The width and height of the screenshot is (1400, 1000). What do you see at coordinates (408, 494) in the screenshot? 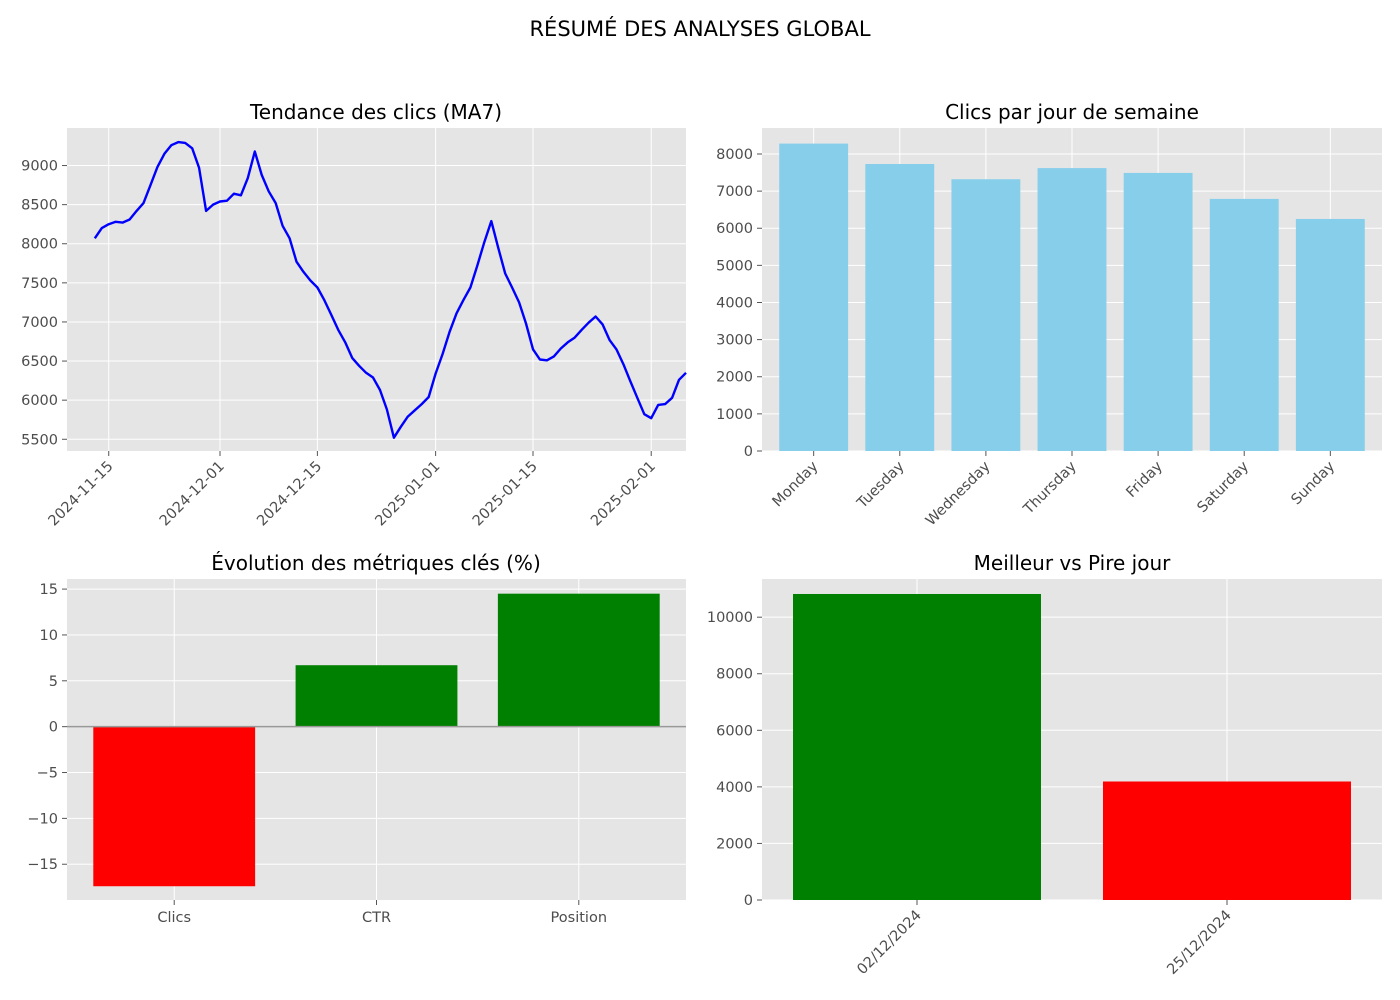
I see `x-tick-label: 2025-01-01` at bounding box center [408, 494].